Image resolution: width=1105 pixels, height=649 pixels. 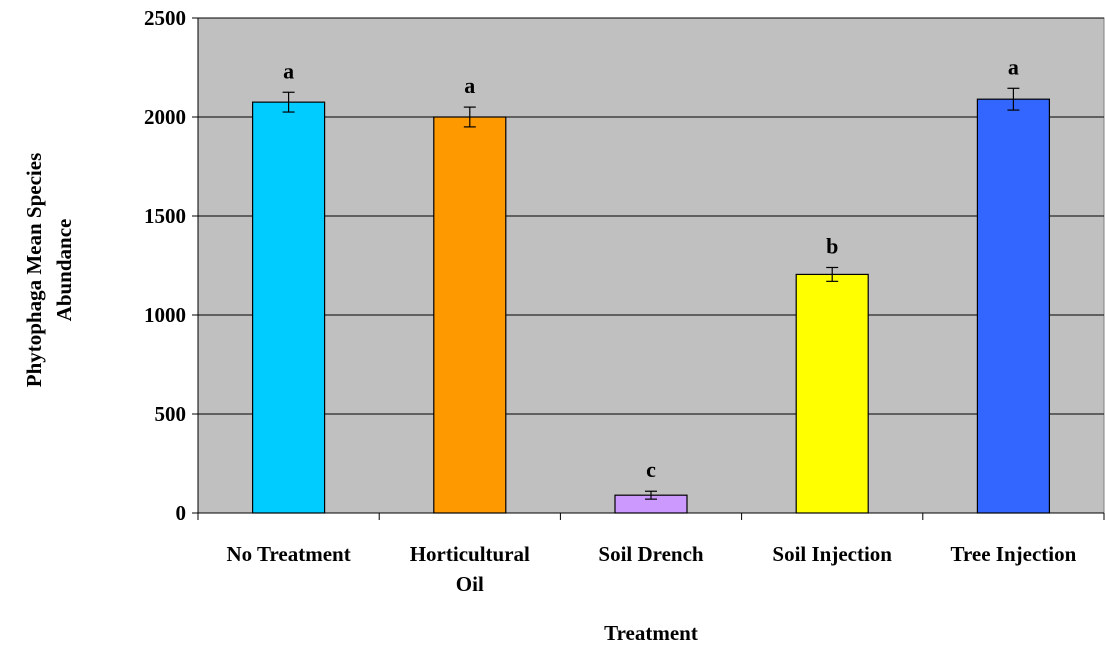 I want to click on y-tick-labels: 0 500 1000 1500 2000 2500, so click(x=165, y=265).